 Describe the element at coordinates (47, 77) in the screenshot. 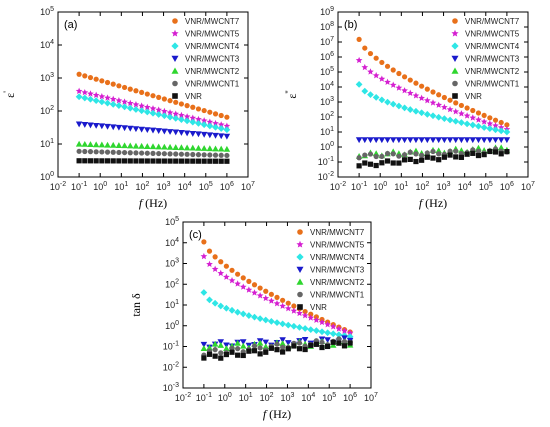

I see `y-tick-label: 10³` at that location.